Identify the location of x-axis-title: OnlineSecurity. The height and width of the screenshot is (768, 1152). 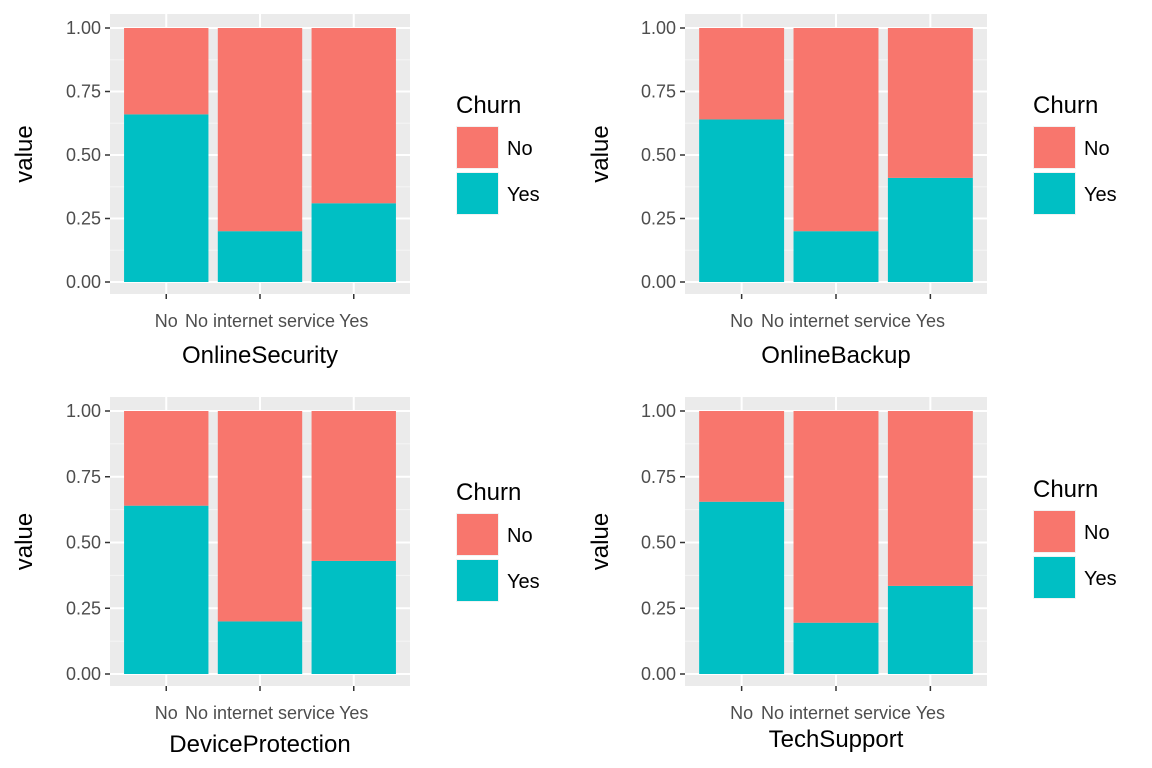
(260, 355).